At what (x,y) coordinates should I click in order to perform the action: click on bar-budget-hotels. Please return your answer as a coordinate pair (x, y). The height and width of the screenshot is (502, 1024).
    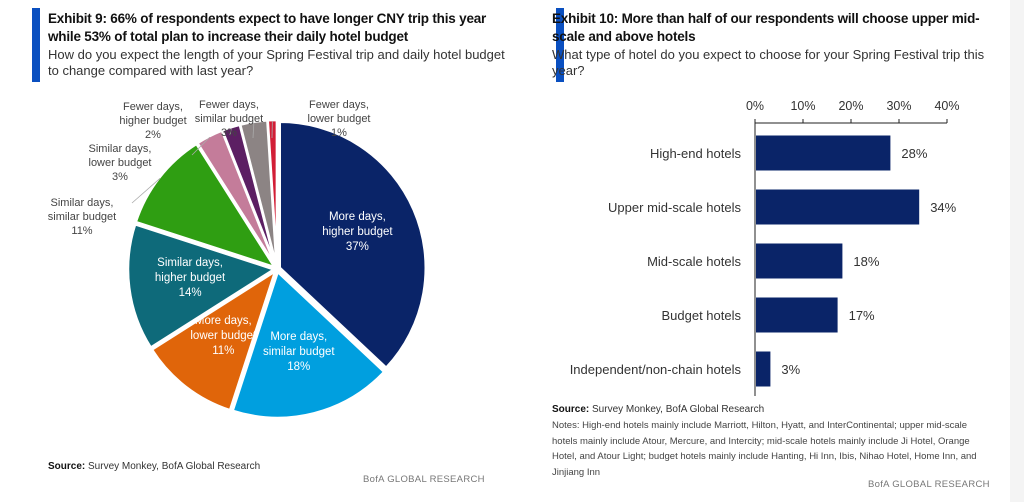
    Looking at the image, I should click on (797, 315).